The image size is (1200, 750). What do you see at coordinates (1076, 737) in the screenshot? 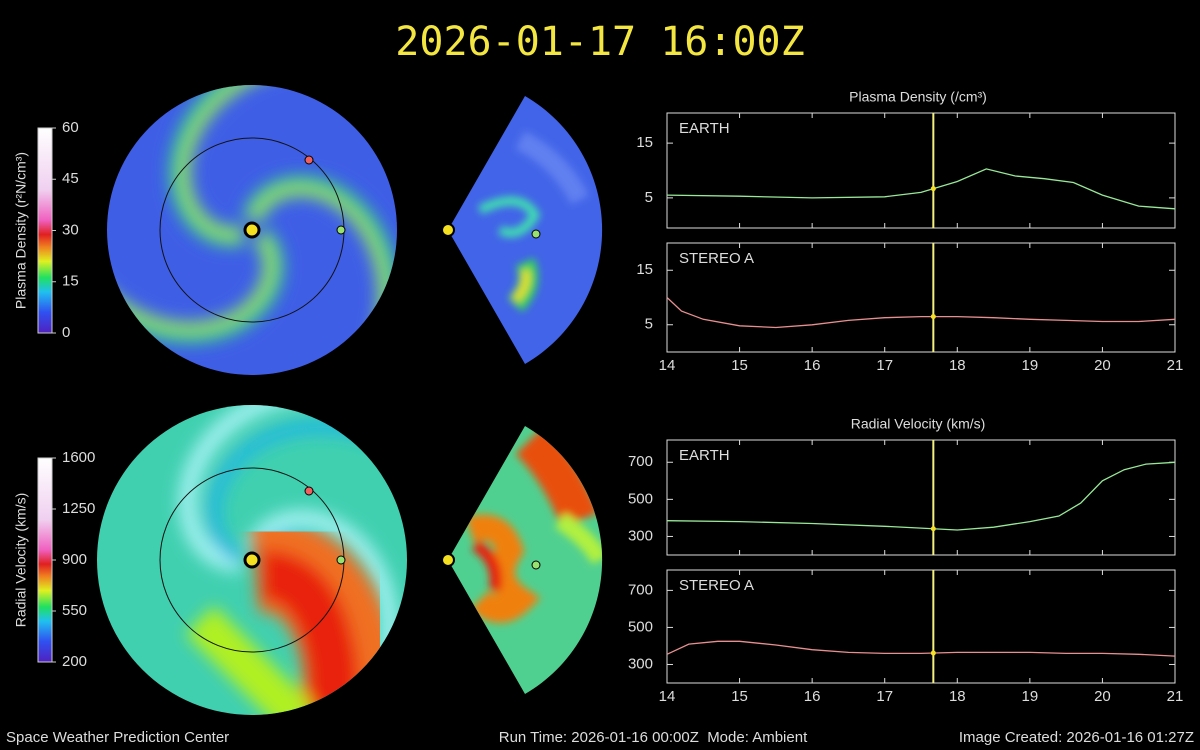
I see `footer-right: Image Created: 2026-01-16 01:27Z` at bounding box center [1076, 737].